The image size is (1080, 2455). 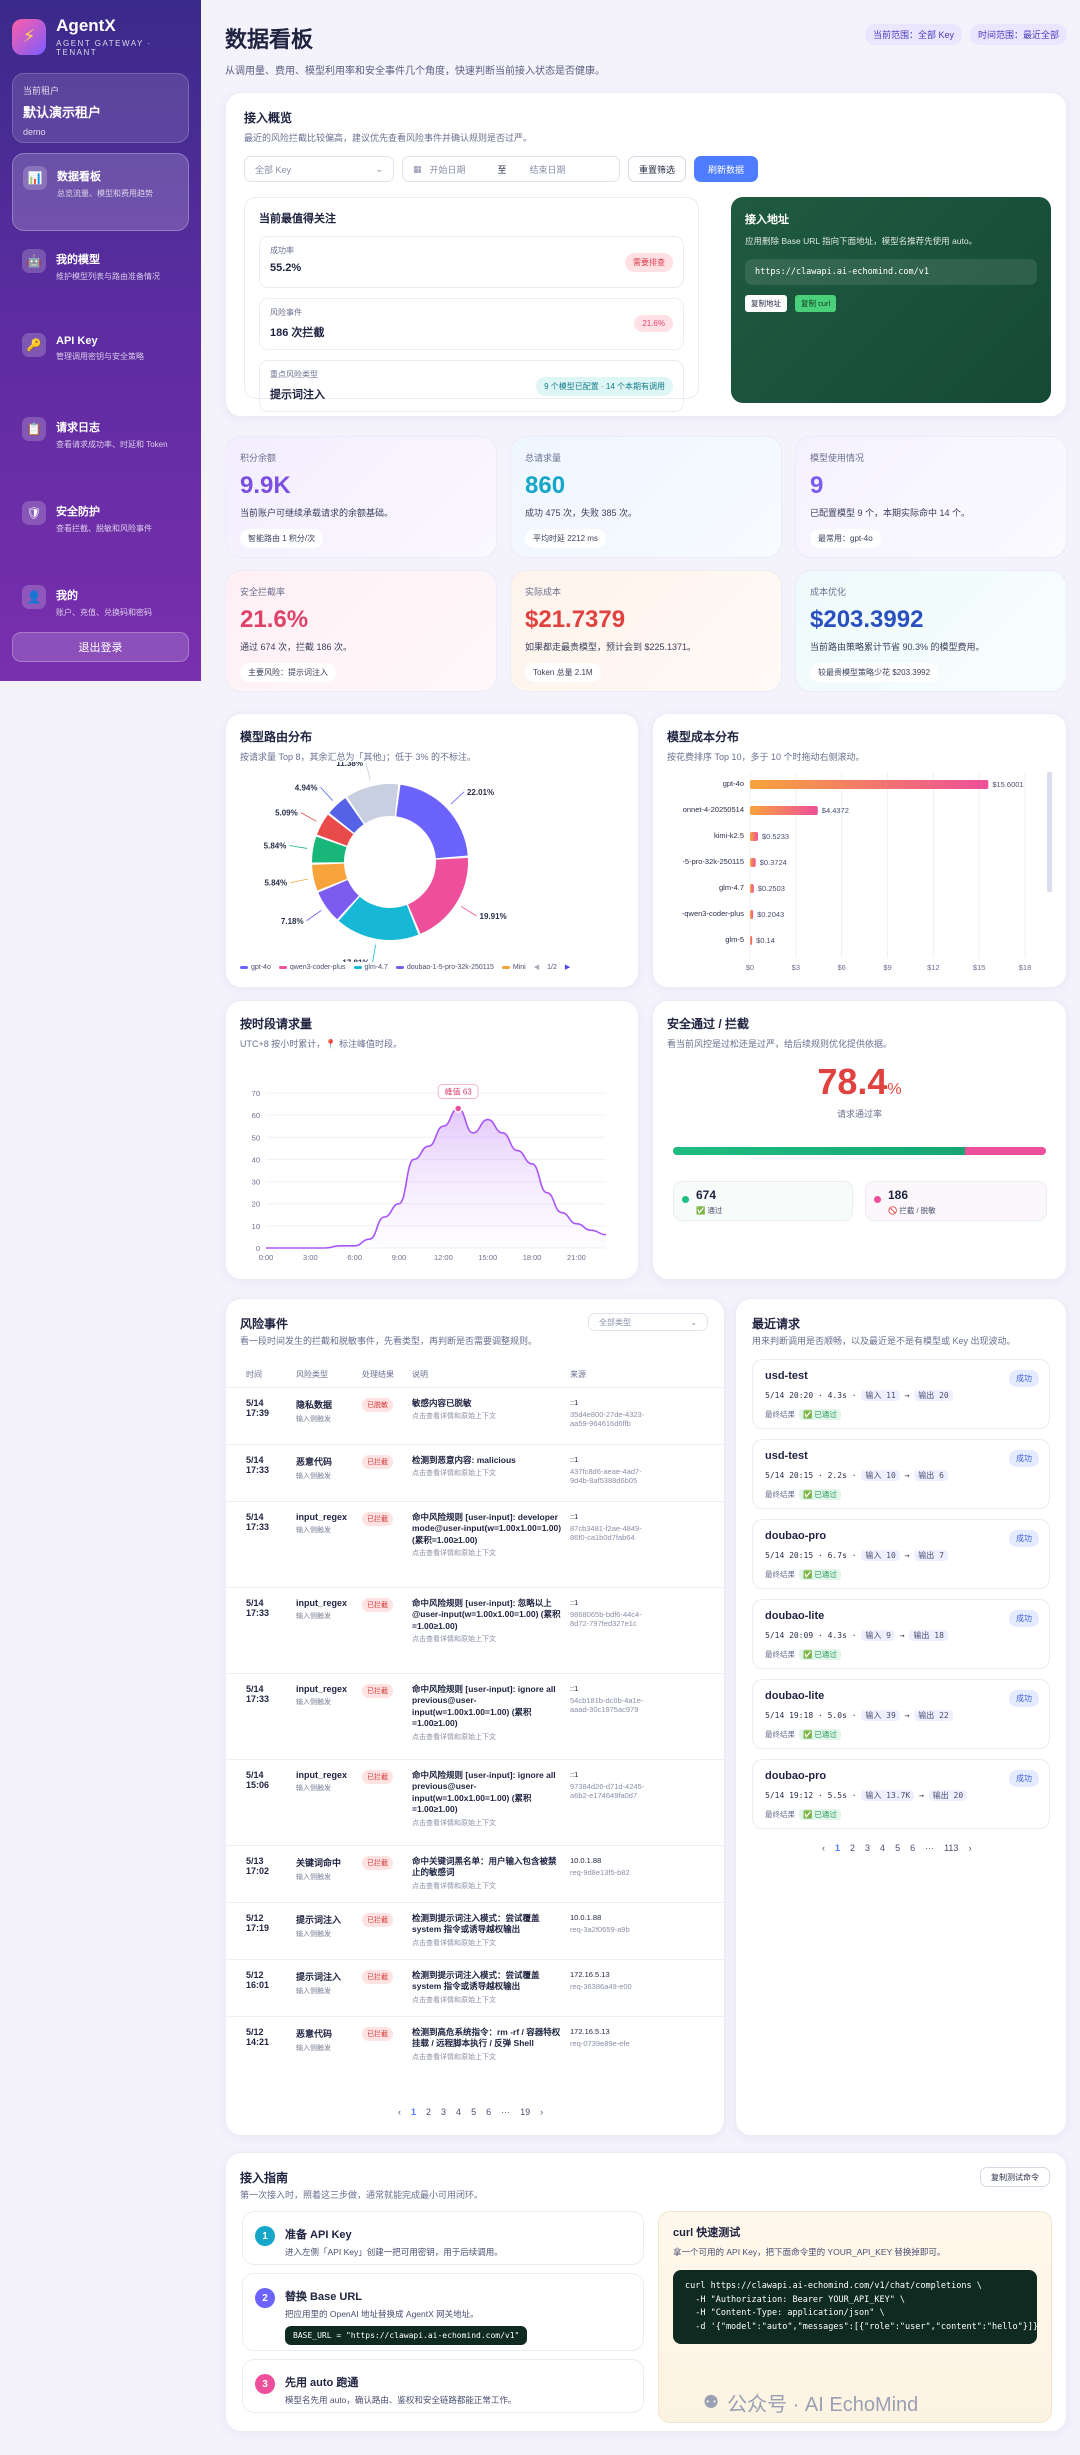 What do you see at coordinates (648, 1322) in the screenshot?
I see `risk-type-filter: 全部类型 ⌄` at bounding box center [648, 1322].